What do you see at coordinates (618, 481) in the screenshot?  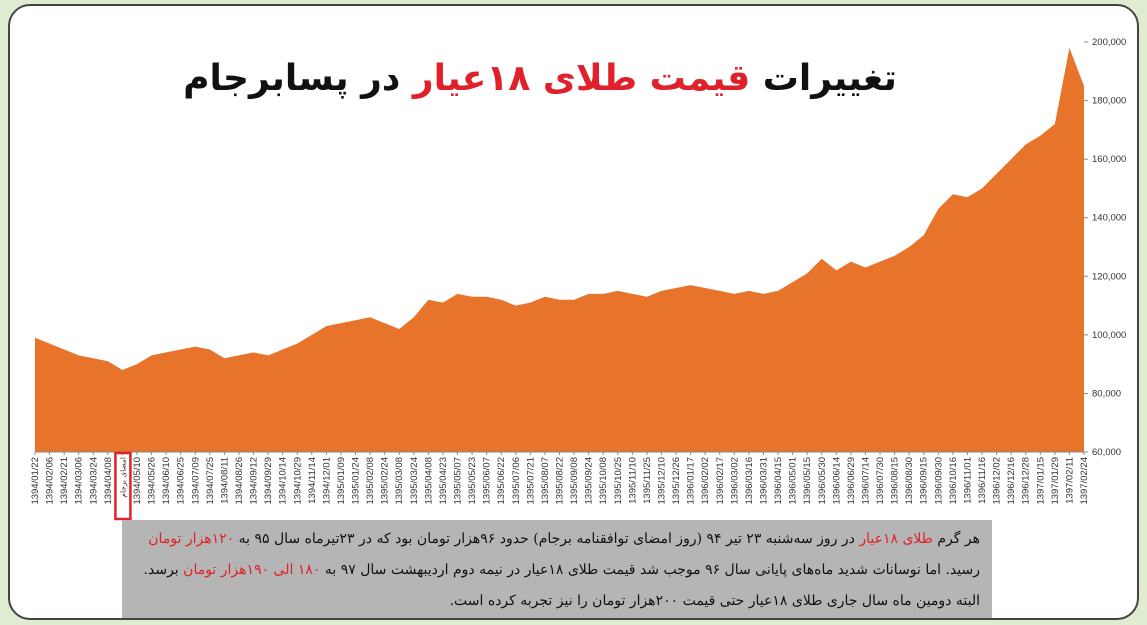 I see `x-tick-label: 1395/10/25` at bounding box center [618, 481].